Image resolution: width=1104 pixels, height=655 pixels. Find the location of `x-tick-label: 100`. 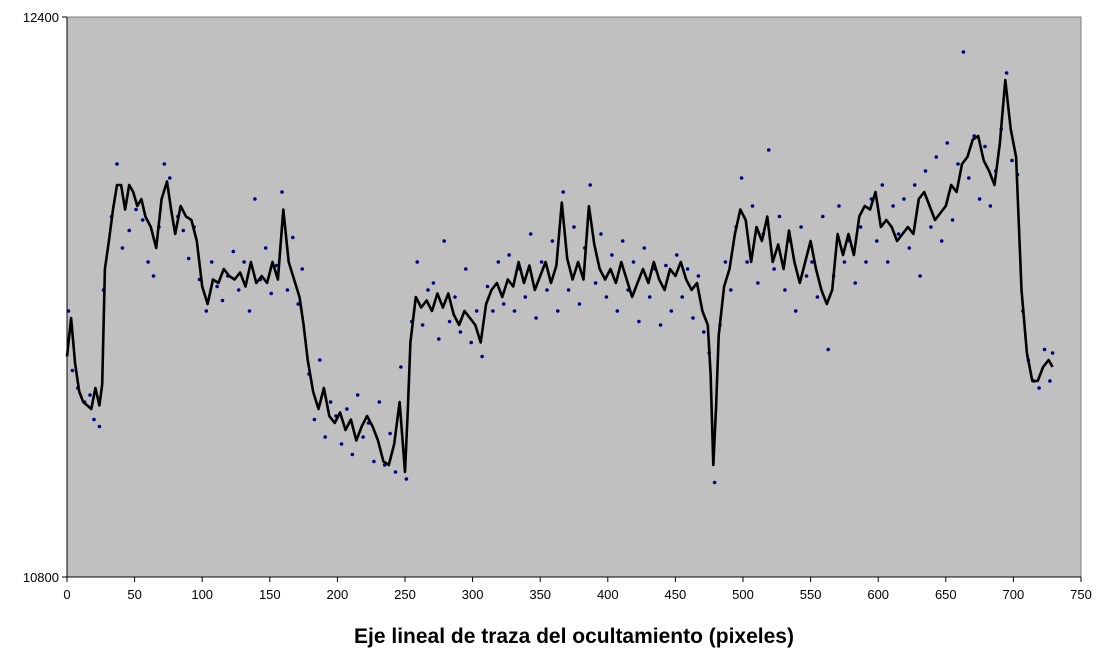

x-tick-label: 100 is located at coordinates (202, 594).